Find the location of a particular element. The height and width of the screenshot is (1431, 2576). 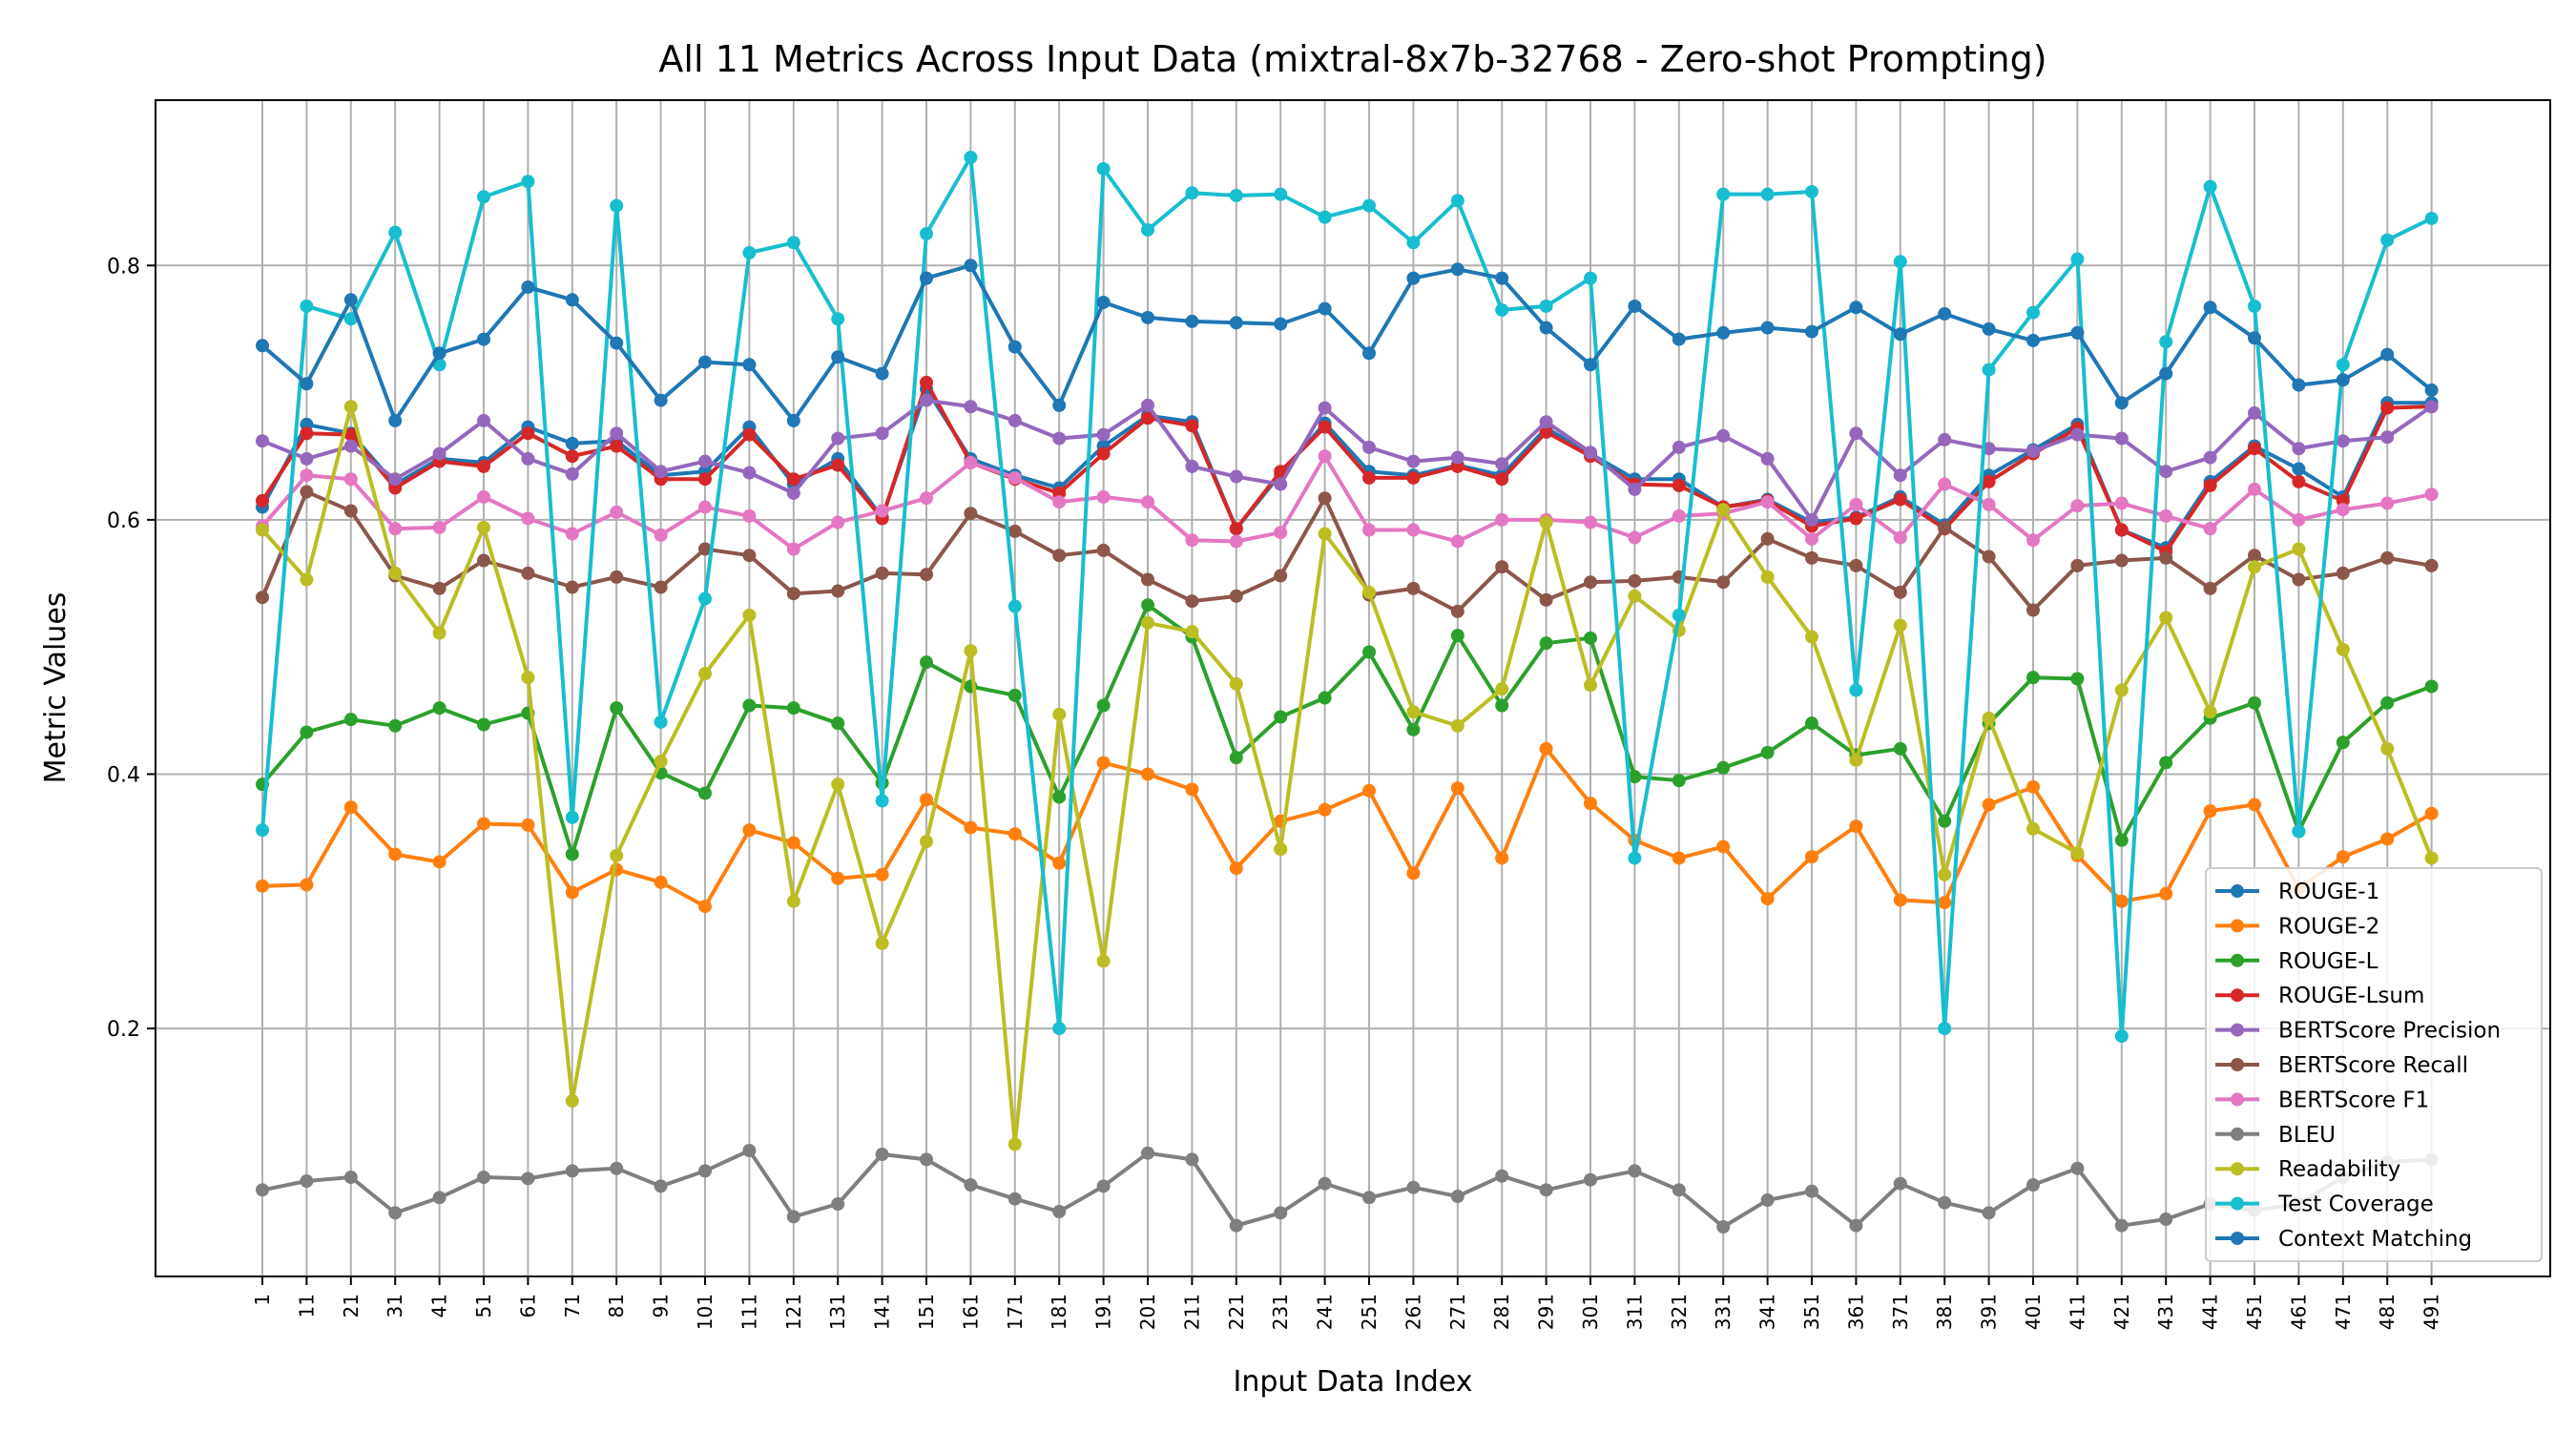

x-tick-label: 221 is located at coordinates (1236, 1312).